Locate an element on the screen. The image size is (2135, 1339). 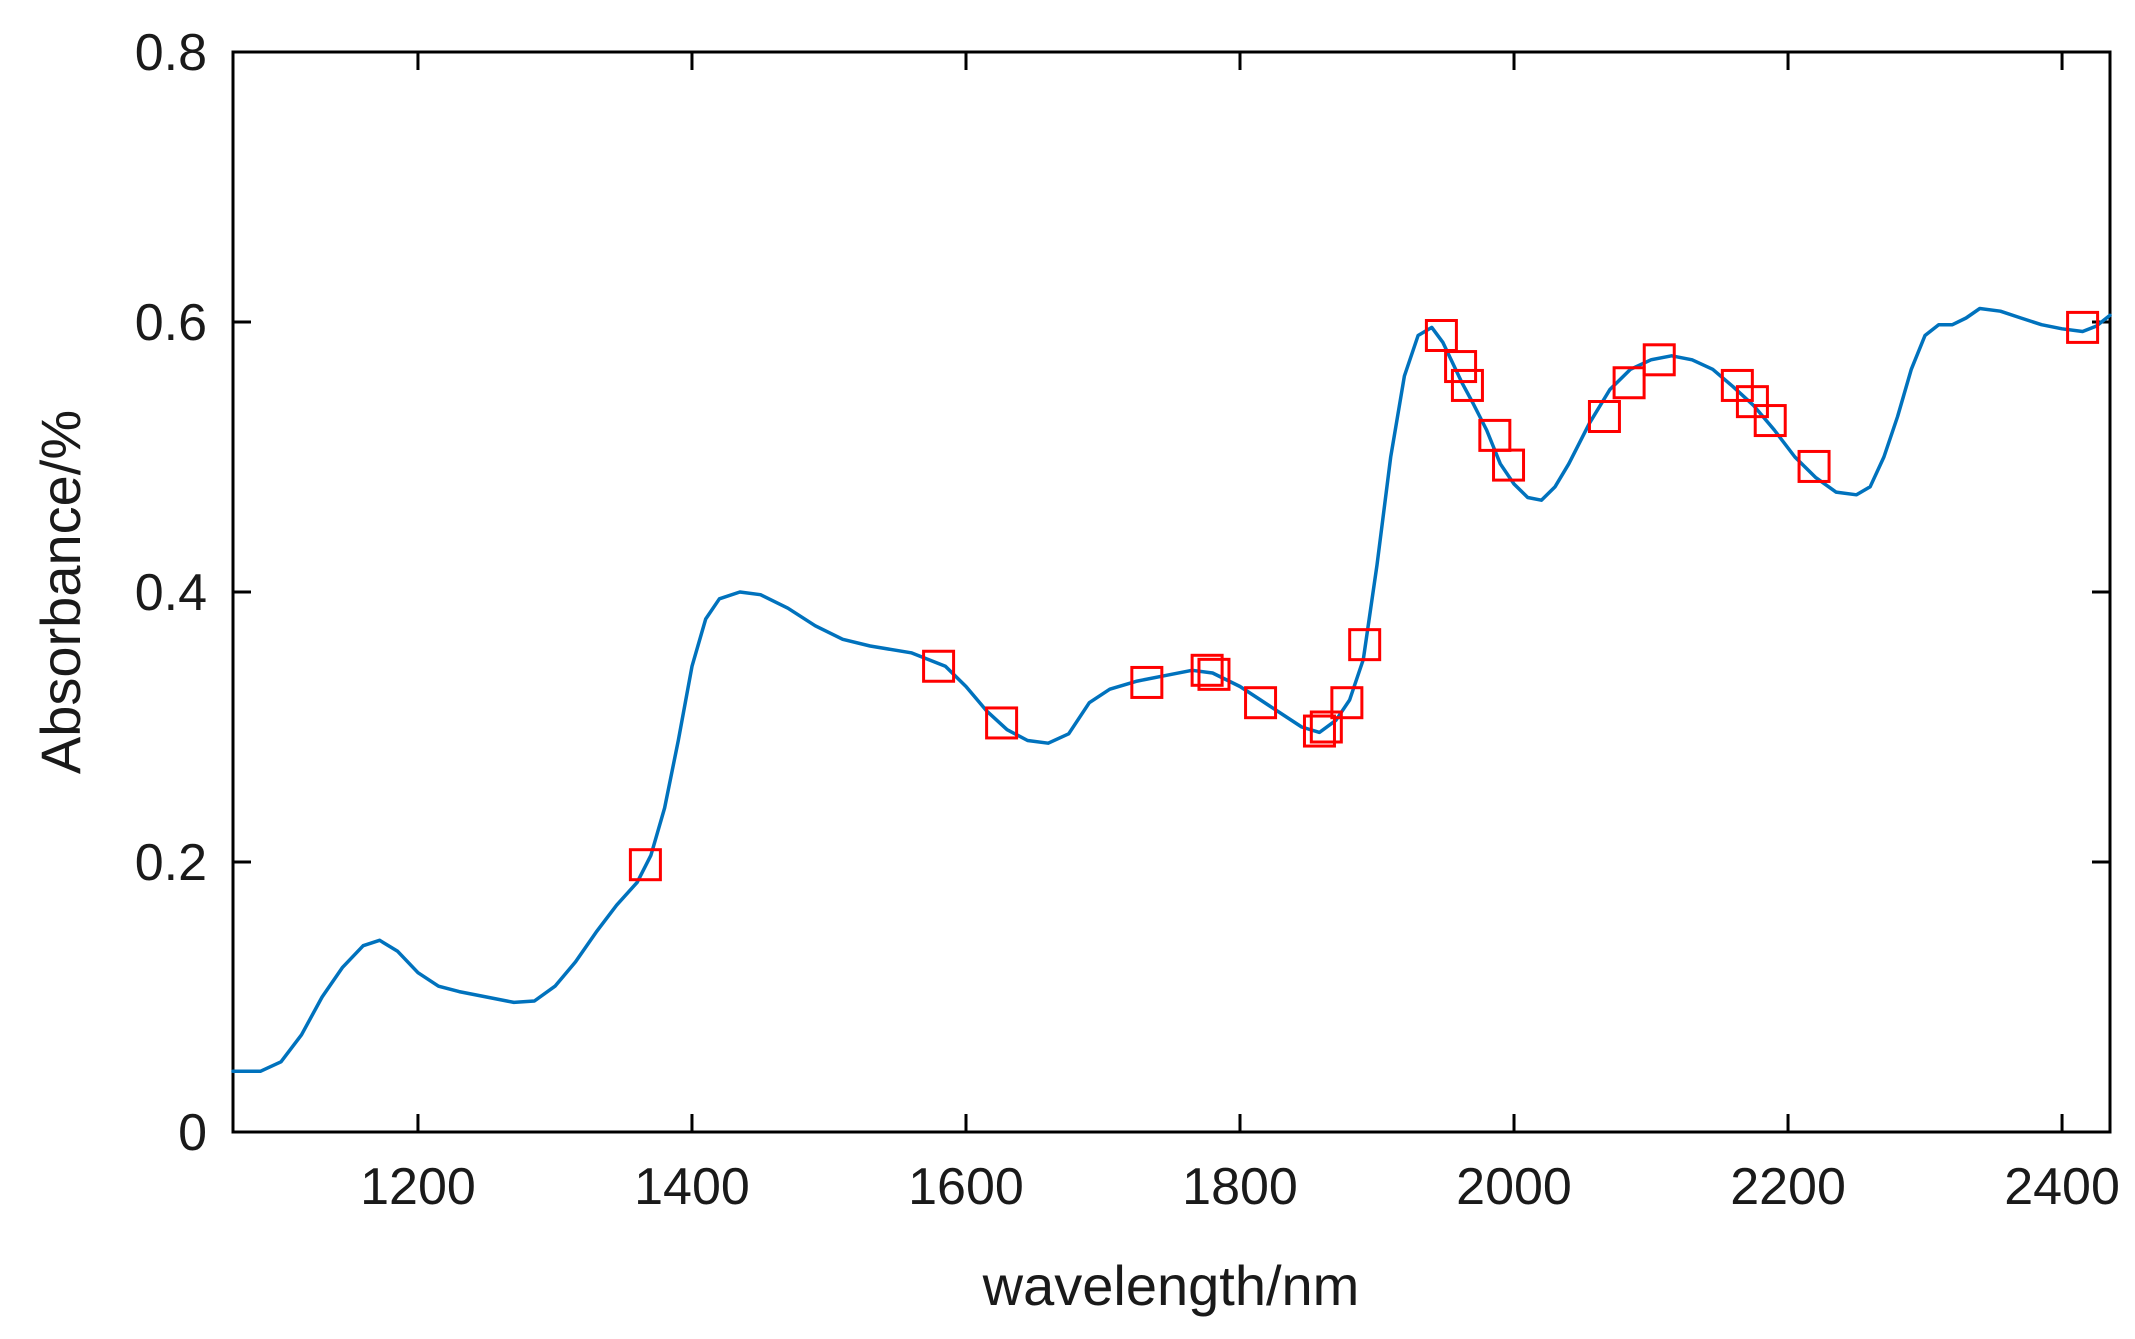
y-tick-label: 0 is located at coordinates (192, 1133).